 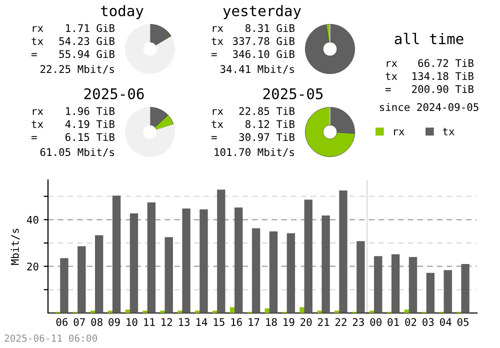 I want to click on x-tick-label: 03, so click(x=428, y=322).